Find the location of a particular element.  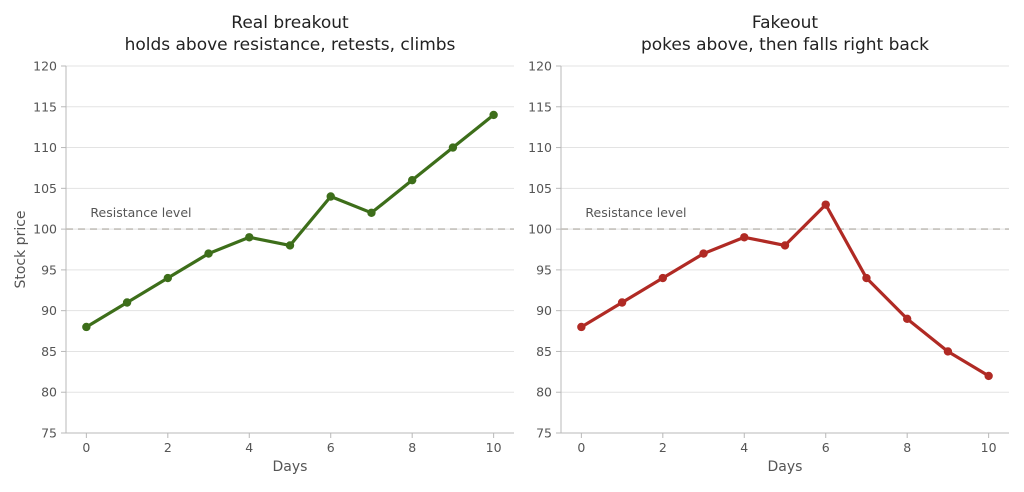

chart-subtitle: holds above resistance, retests, climbs is located at coordinates (290, 45).